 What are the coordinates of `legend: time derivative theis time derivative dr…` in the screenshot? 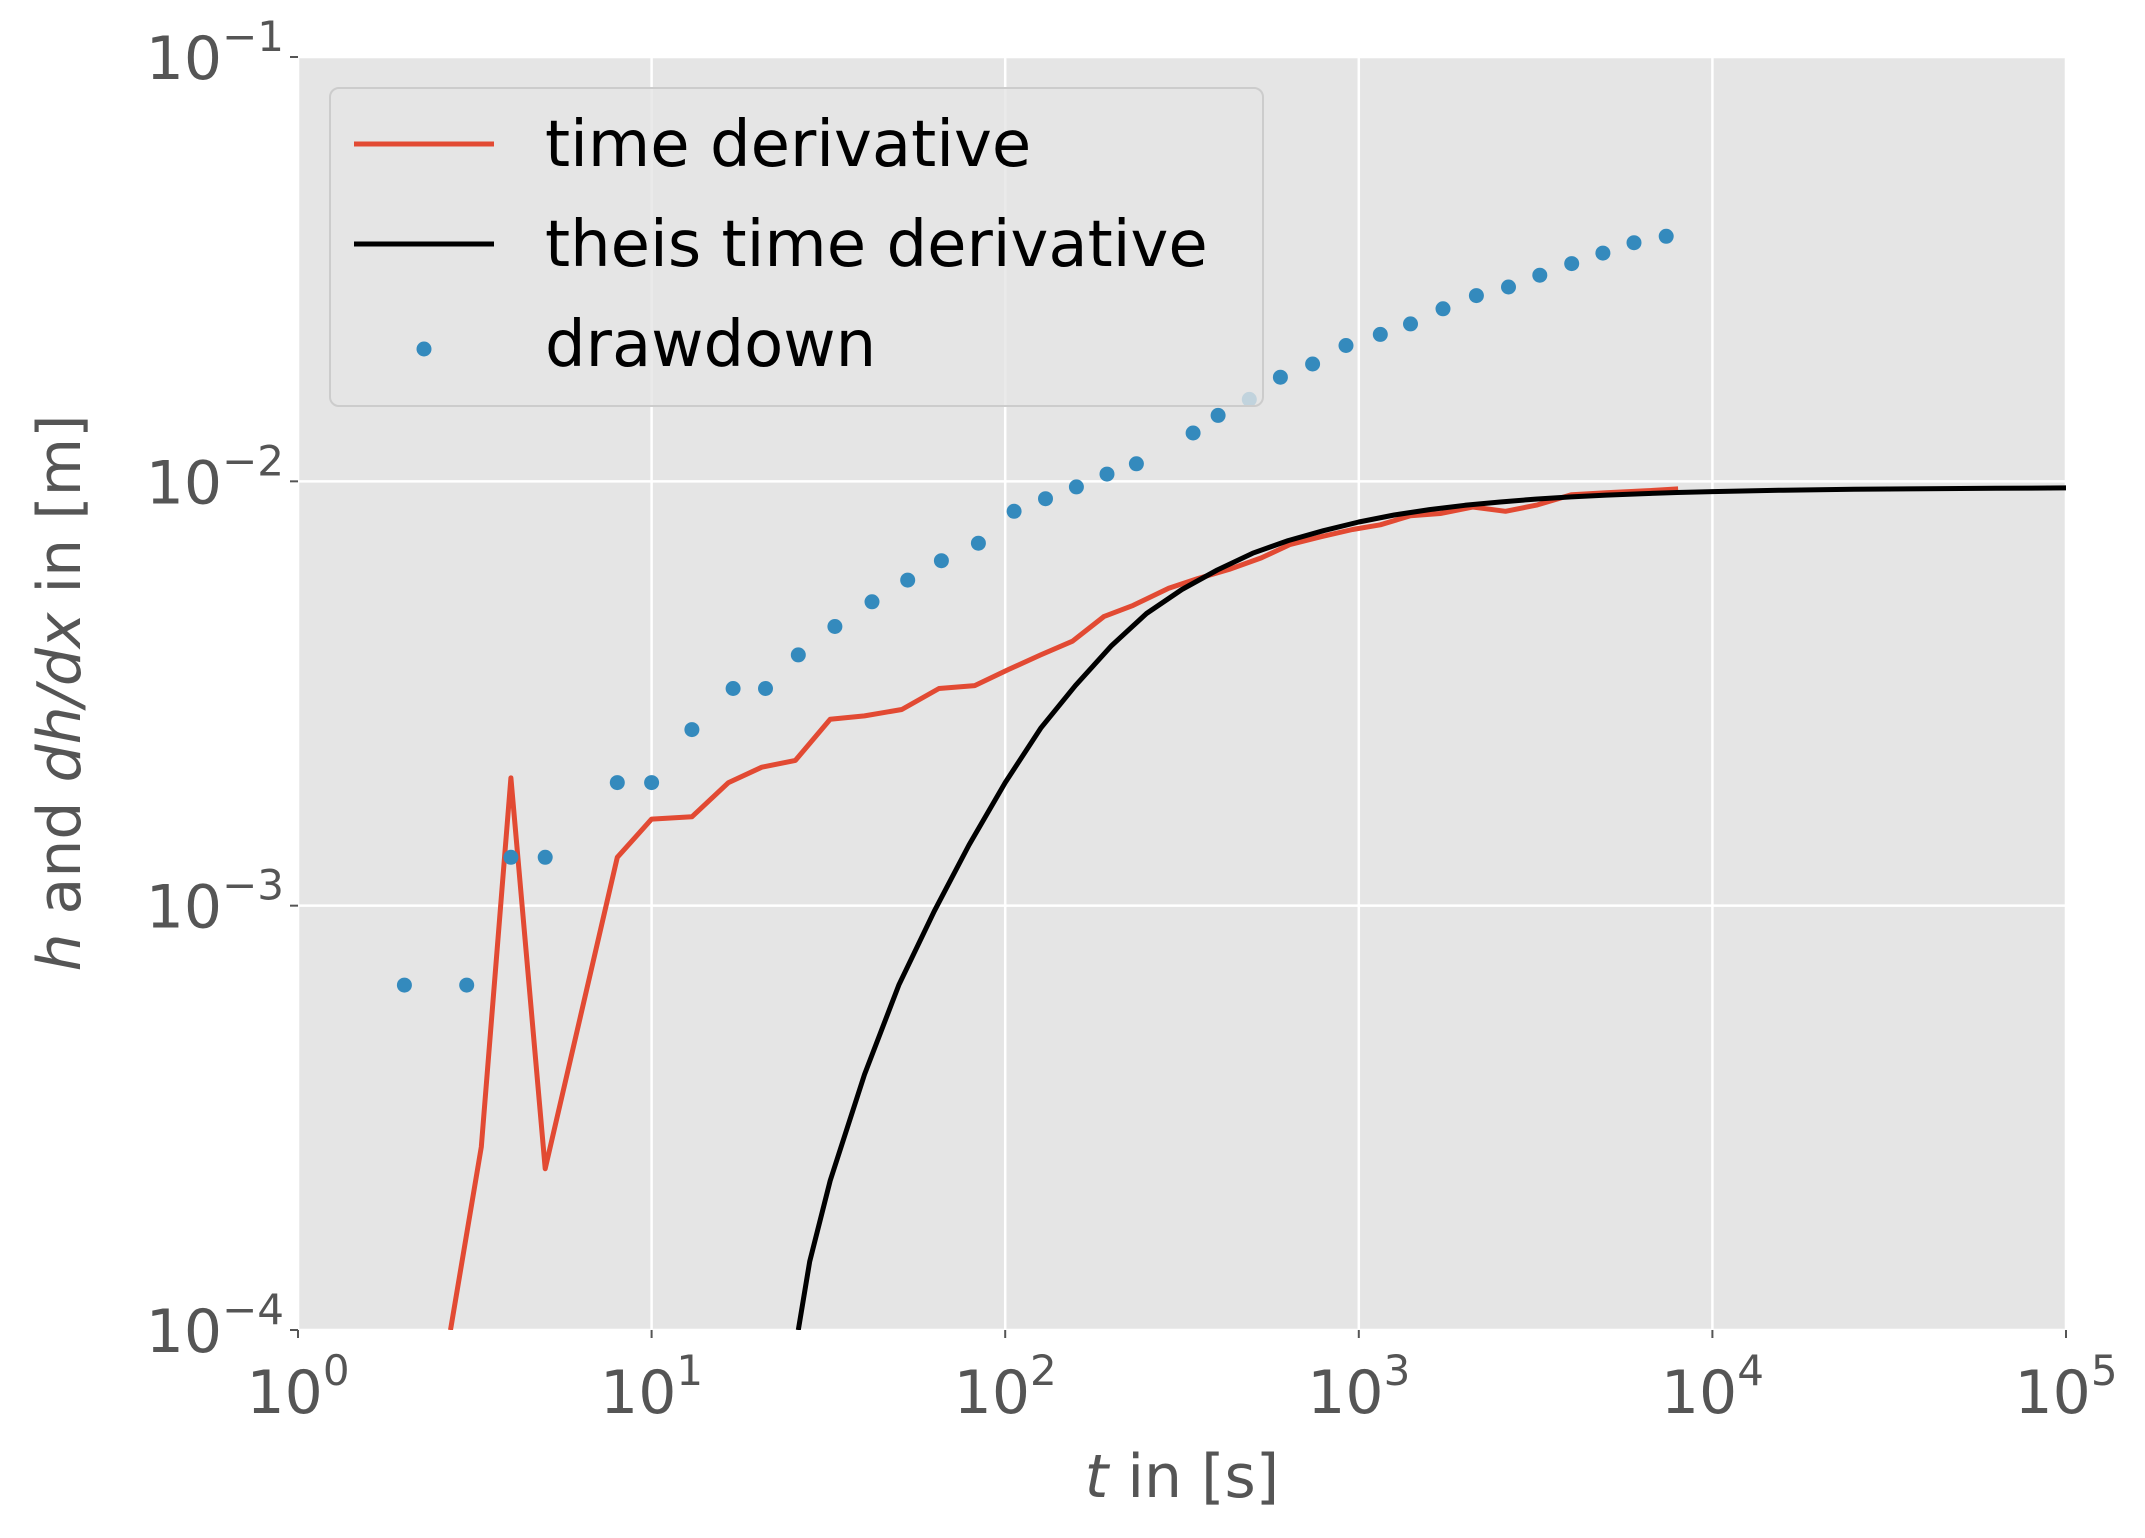 It's located at (796, 247).